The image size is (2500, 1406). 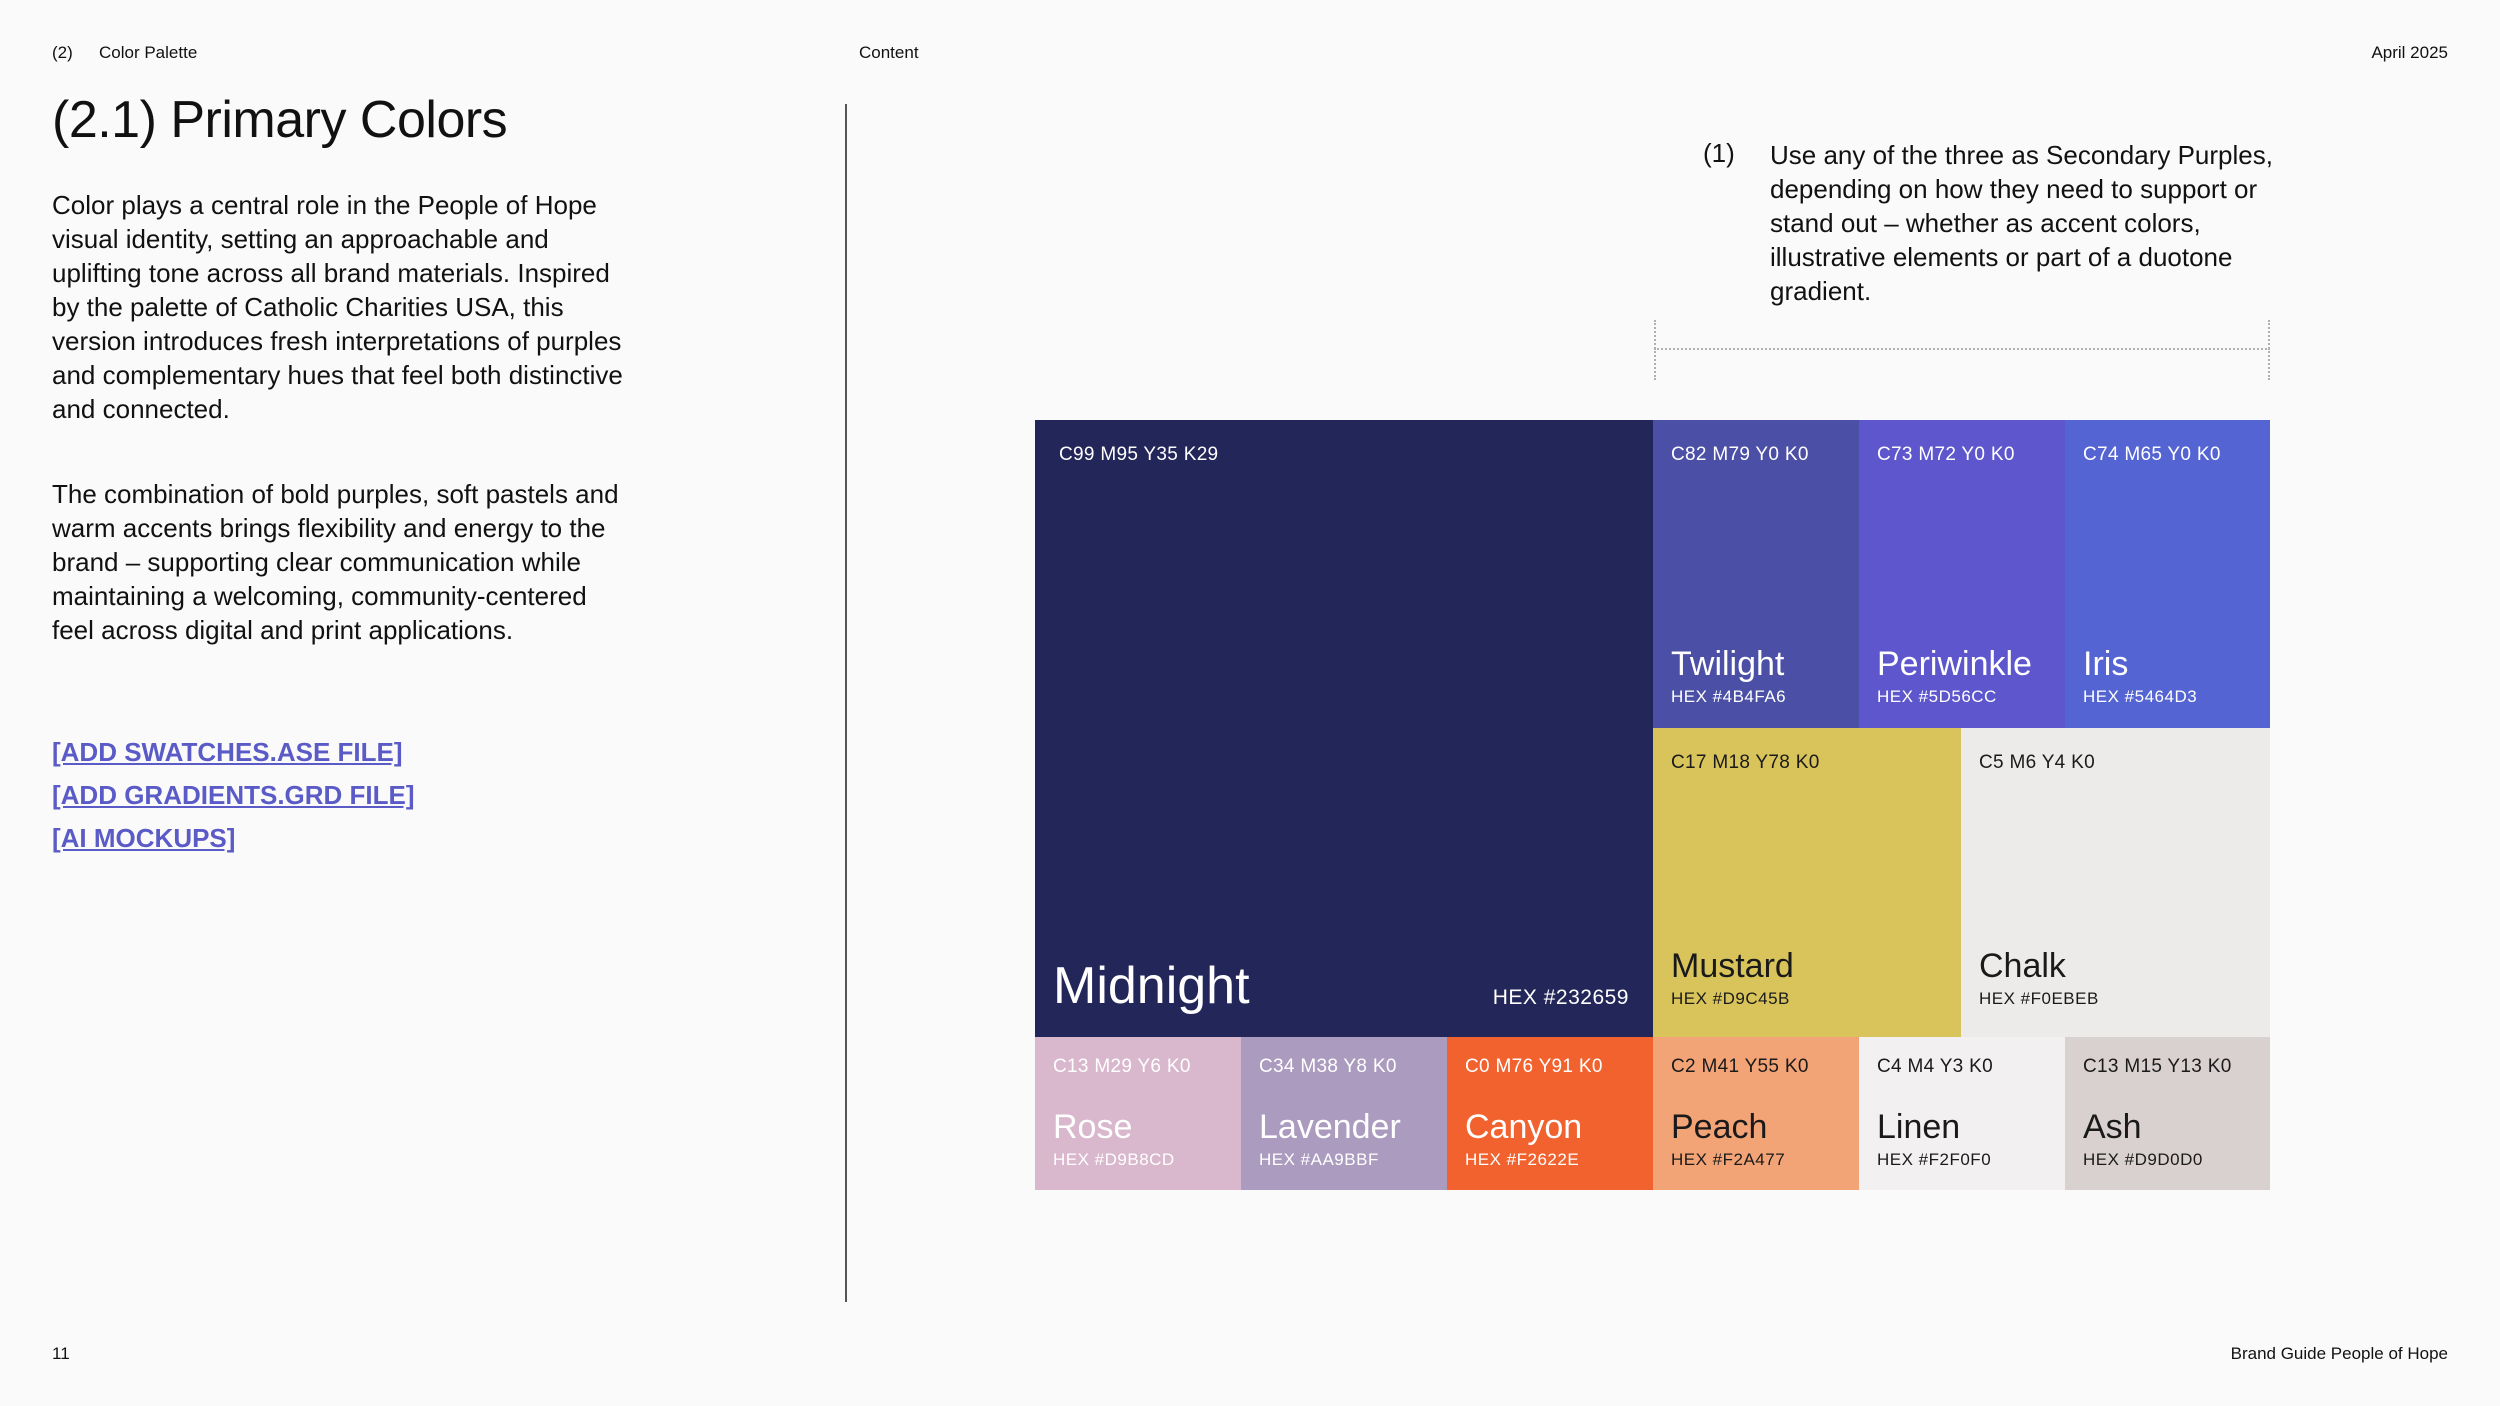 I want to click on swatch-iris: C74 M65 Y0 K0 Iris HEX #5464D3, so click(x=2167, y=574).